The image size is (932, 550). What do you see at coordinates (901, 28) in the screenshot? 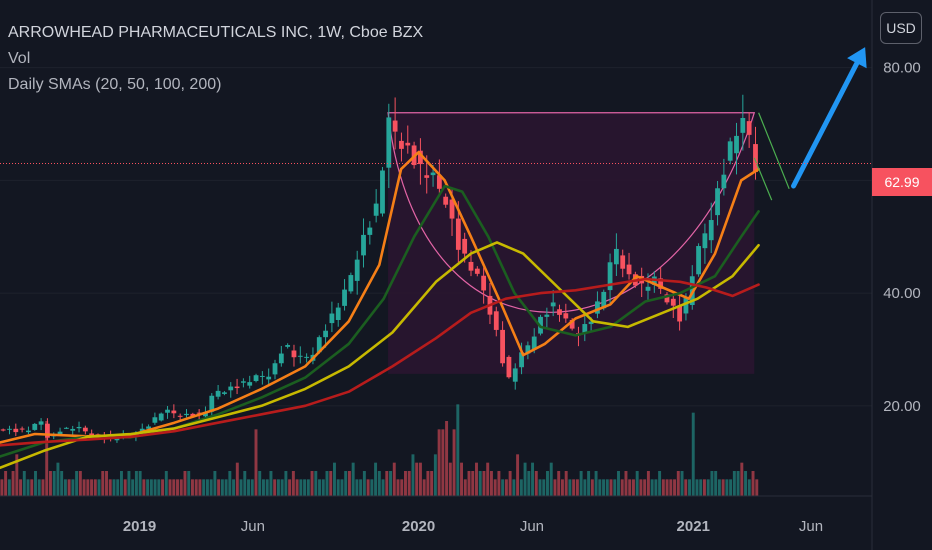
I see `currency-button: USD` at bounding box center [901, 28].